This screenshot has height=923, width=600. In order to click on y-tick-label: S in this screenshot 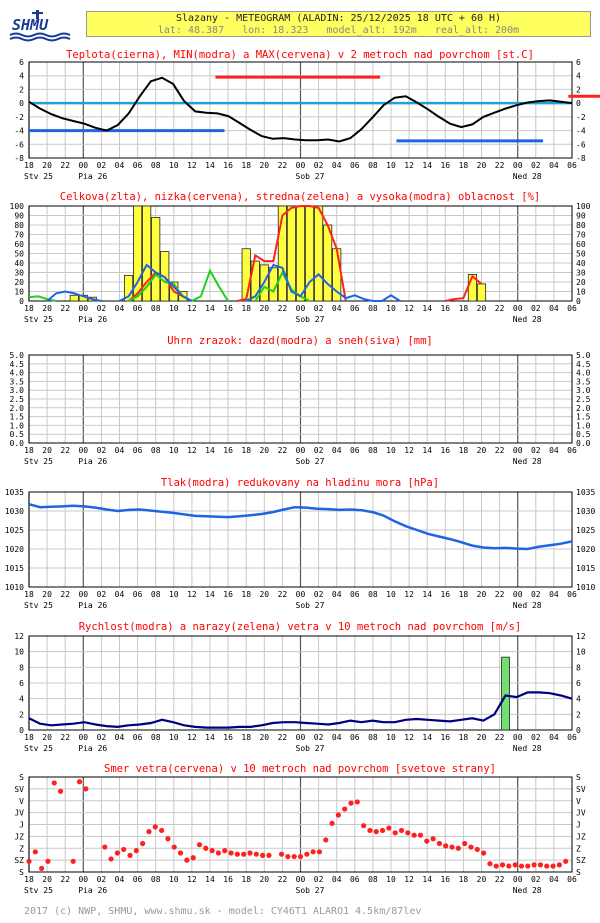, I will do `click(21, 777)`.